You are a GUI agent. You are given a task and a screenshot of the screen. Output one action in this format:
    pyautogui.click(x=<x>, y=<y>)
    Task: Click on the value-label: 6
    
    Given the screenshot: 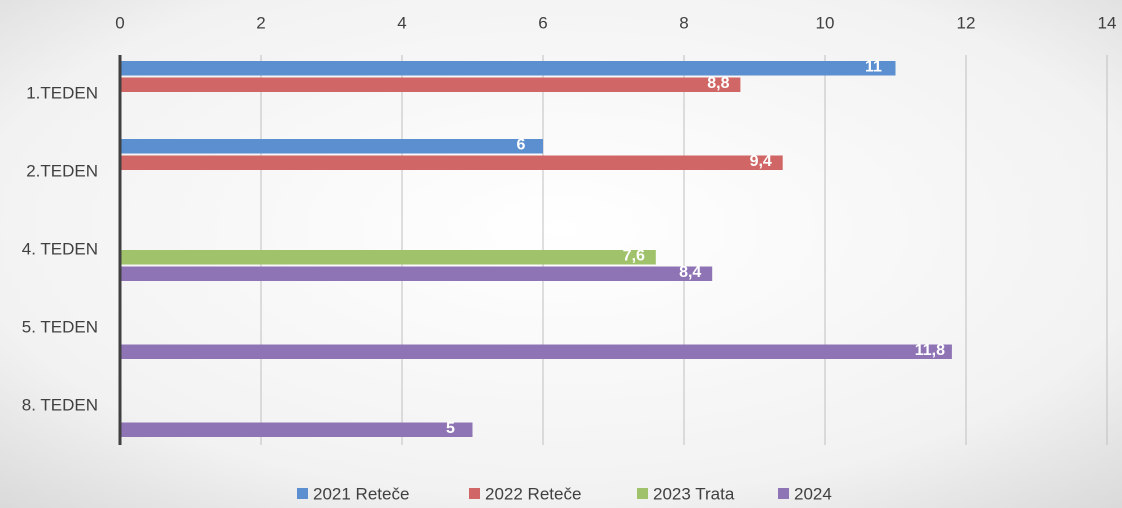 What is the action you would take?
    pyautogui.click(x=521, y=144)
    